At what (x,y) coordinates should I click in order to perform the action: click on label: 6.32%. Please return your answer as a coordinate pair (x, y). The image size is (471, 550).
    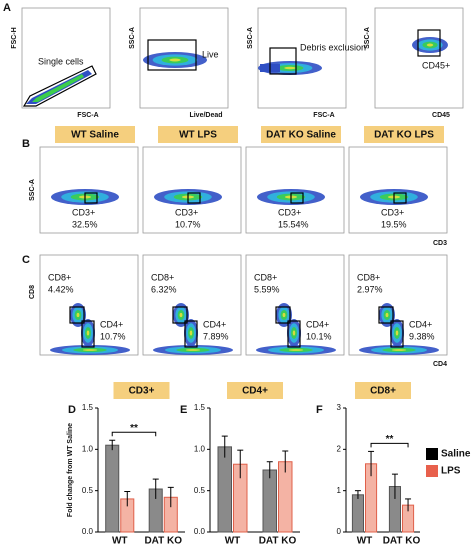
    Looking at the image, I should click on (164, 289).